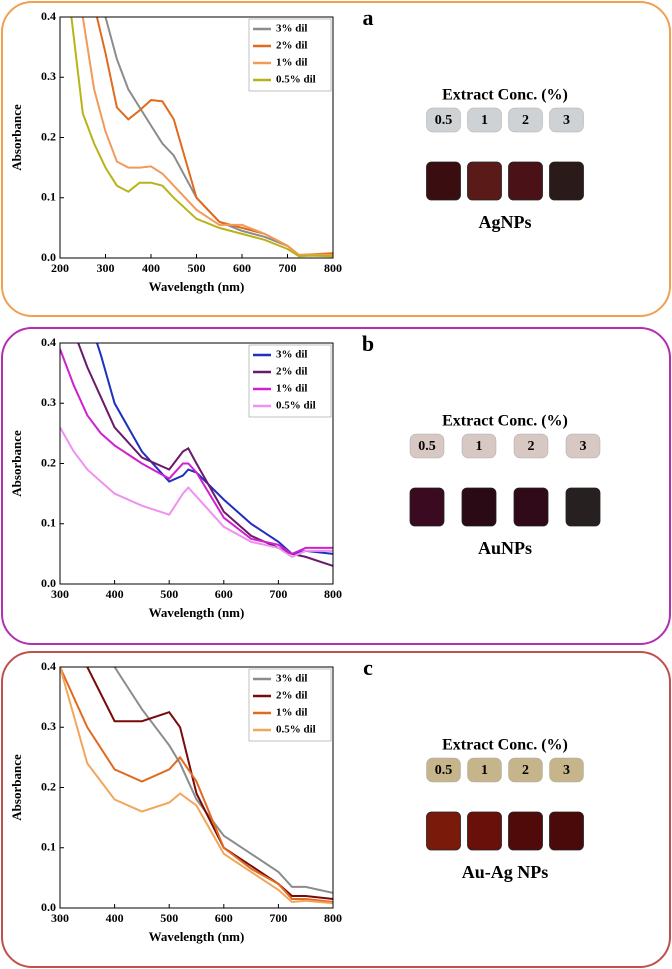 This screenshot has height=969, width=672. Describe the element at coordinates (368, 667) in the screenshot. I see `panel-label: c` at that location.